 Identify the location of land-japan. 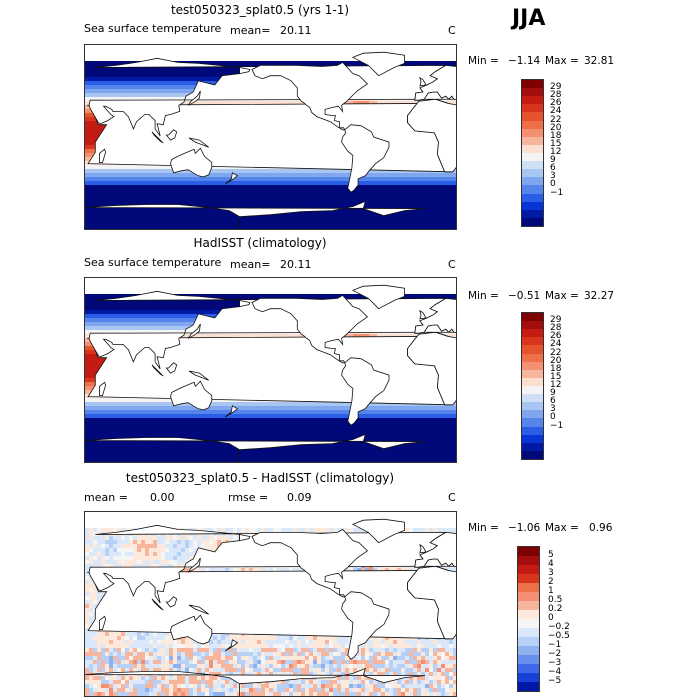
(194, 565).